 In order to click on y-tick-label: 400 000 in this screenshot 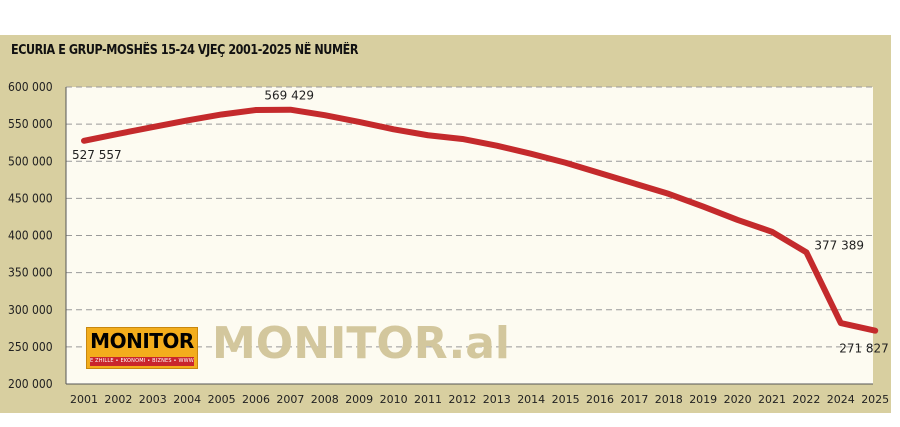, I will do `click(30, 236)`.